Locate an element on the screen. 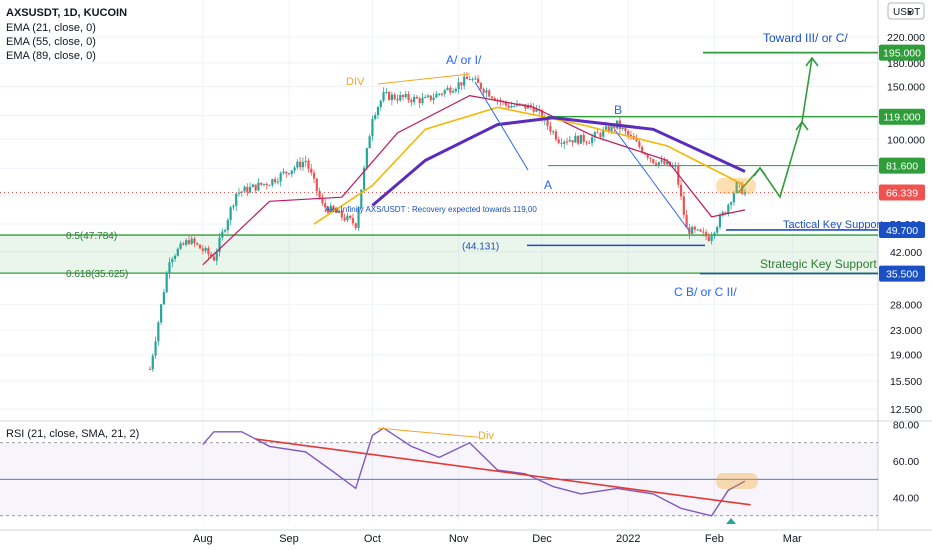  indicator-ema55: EMA (55, close, 0) is located at coordinates (51, 42).